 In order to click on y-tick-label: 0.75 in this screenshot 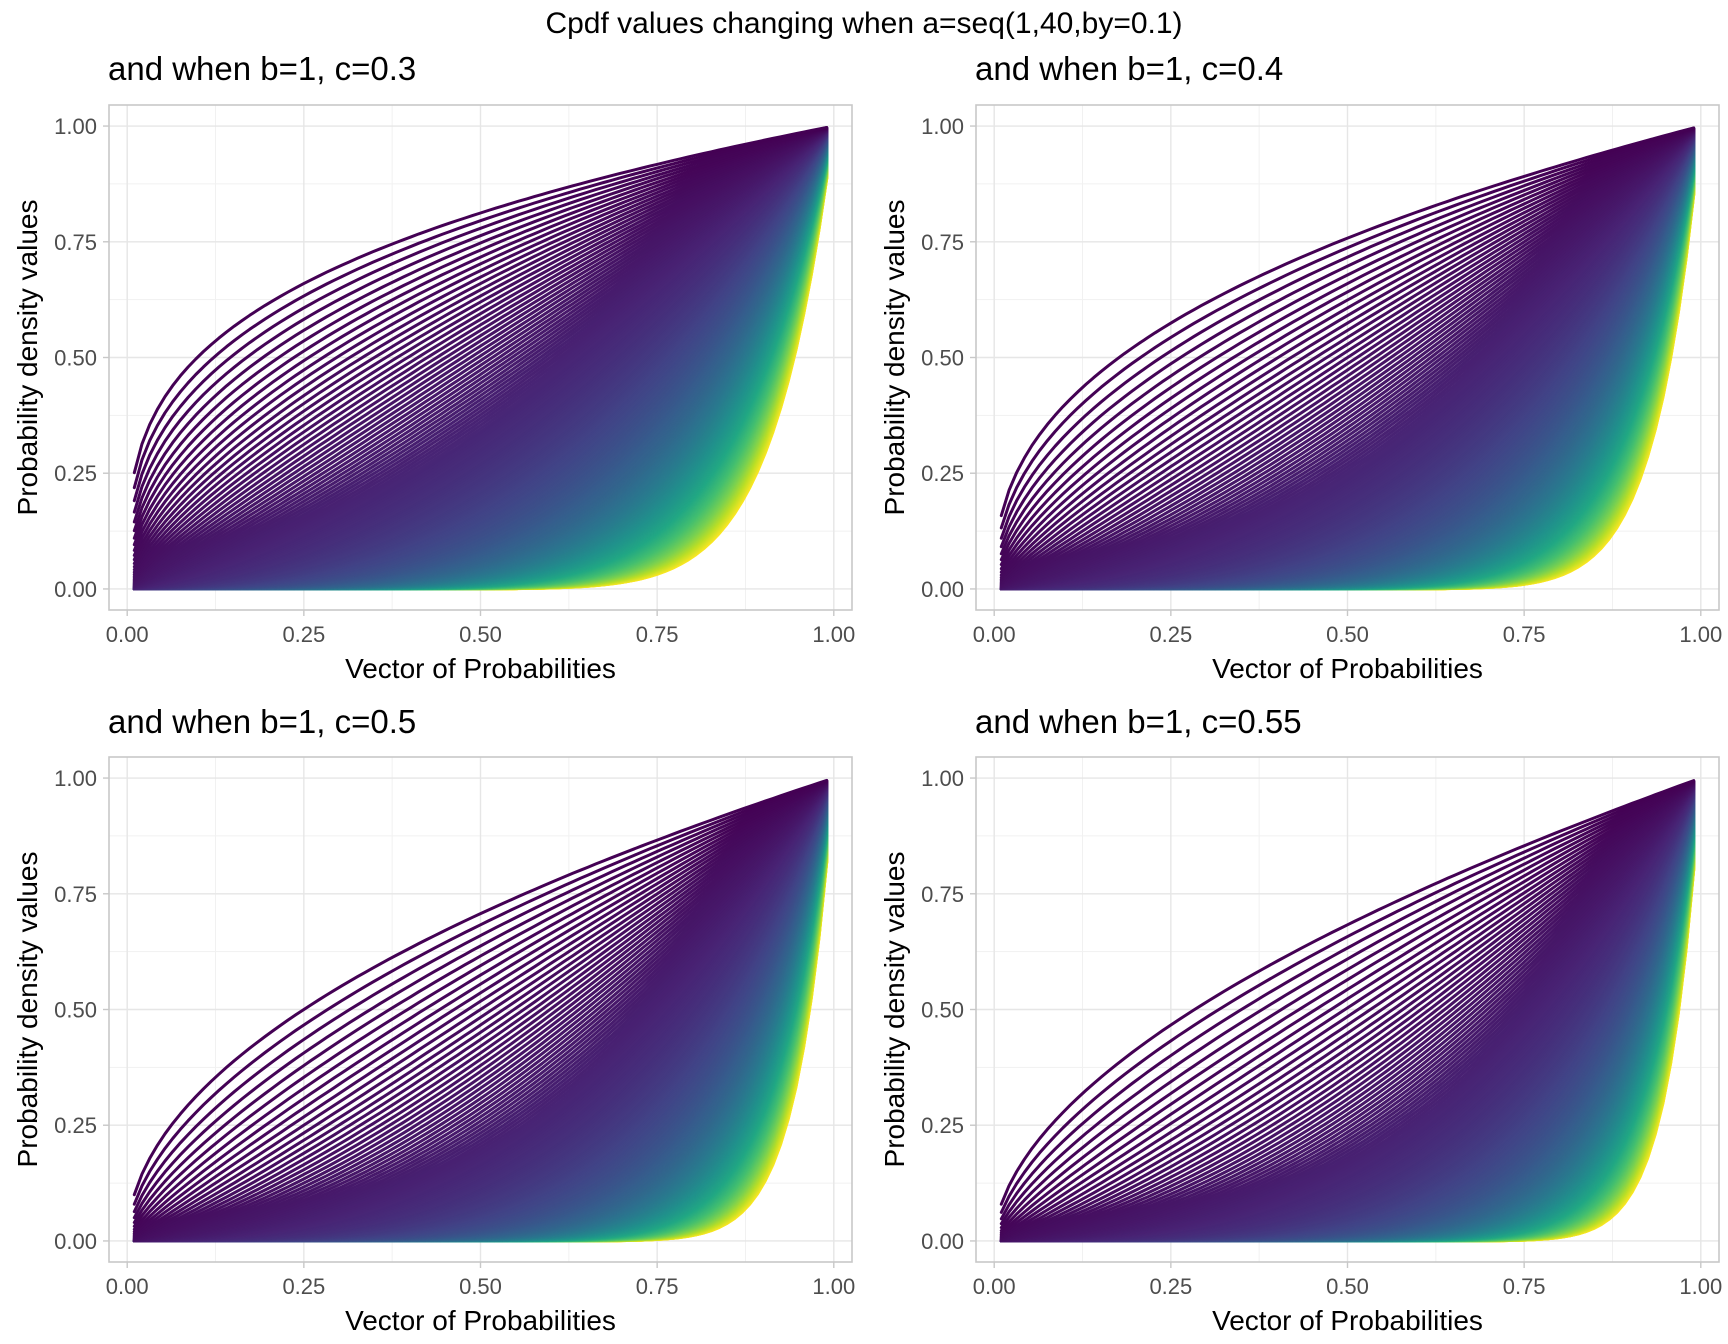, I will do `click(942, 894)`.